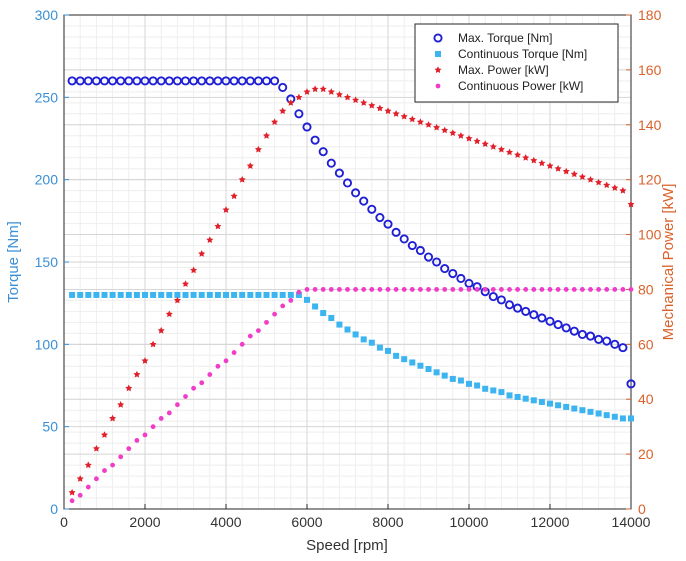  Describe the element at coordinates (650, 180) in the screenshot. I see `right-tick-label: 120` at that location.